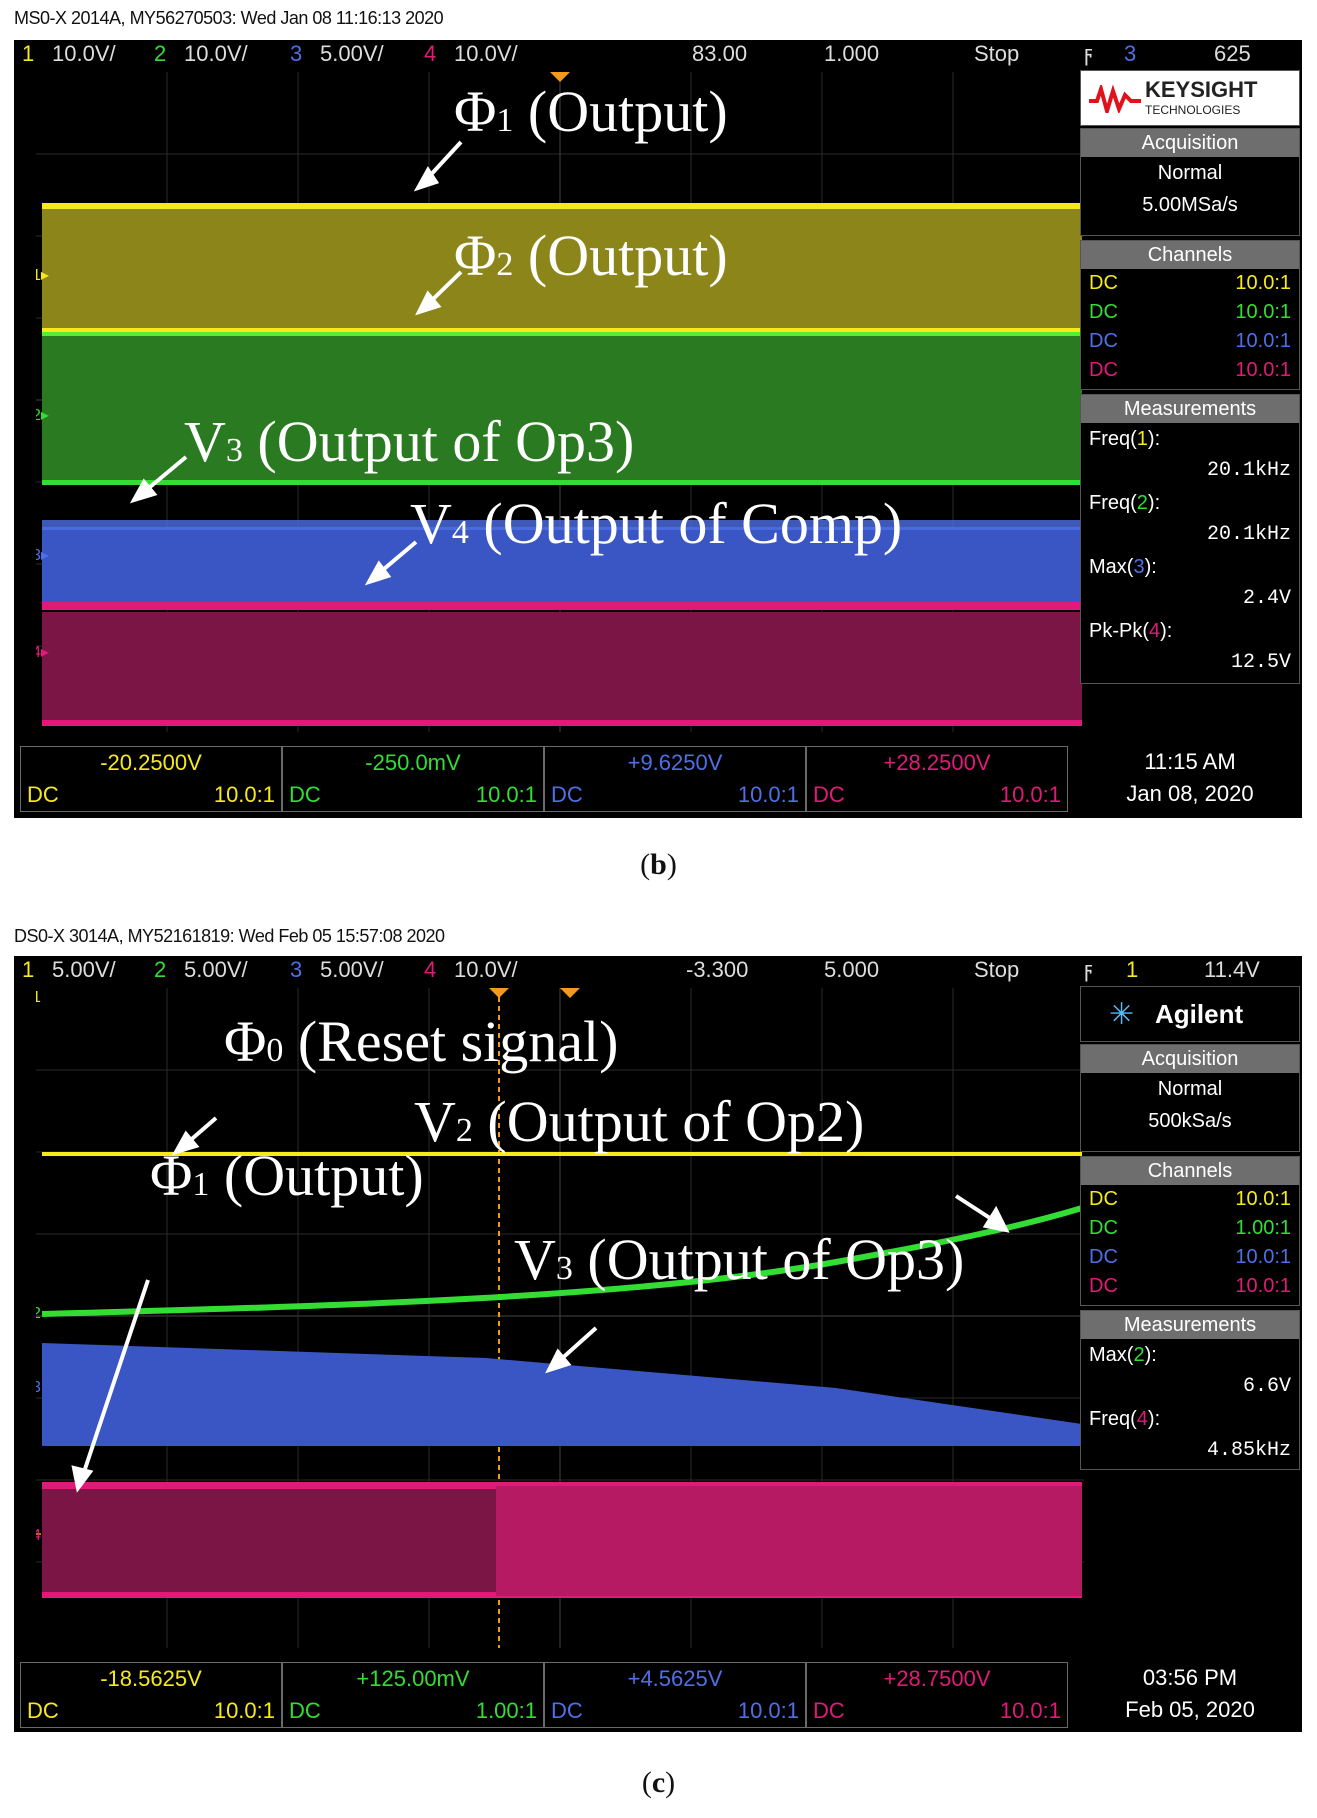 This screenshot has height=1818, width=1317. I want to click on timebase: 1.000, so click(852, 53).